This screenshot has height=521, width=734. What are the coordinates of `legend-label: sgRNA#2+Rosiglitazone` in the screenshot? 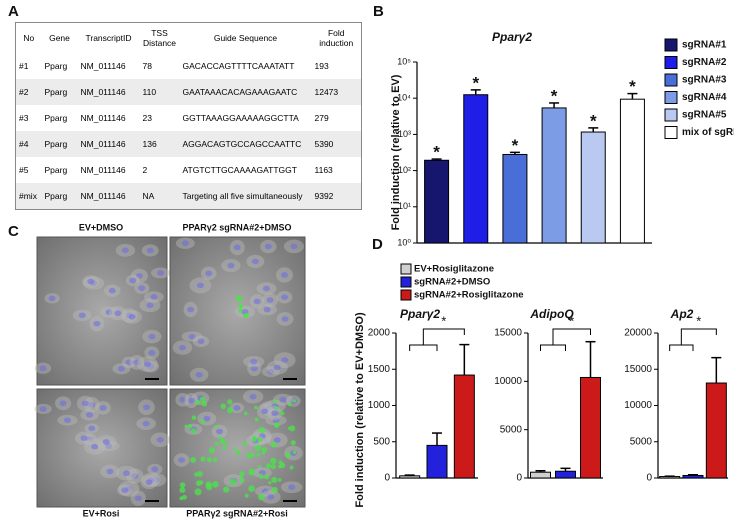 It's located at (469, 295).